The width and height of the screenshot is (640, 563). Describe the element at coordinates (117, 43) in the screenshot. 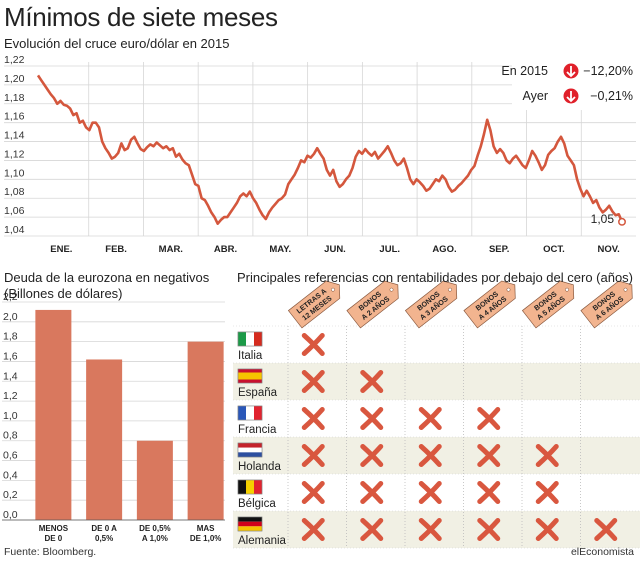

I see `chart-subtitle: Evolución del cruce euro/dólar en 2015` at that location.